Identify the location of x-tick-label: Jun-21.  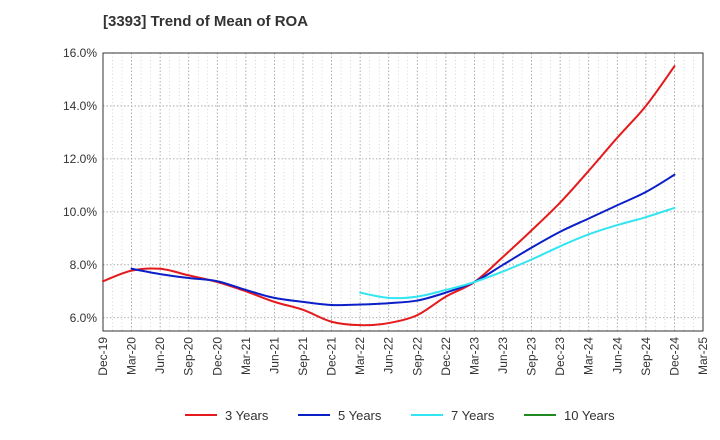
(274, 355).